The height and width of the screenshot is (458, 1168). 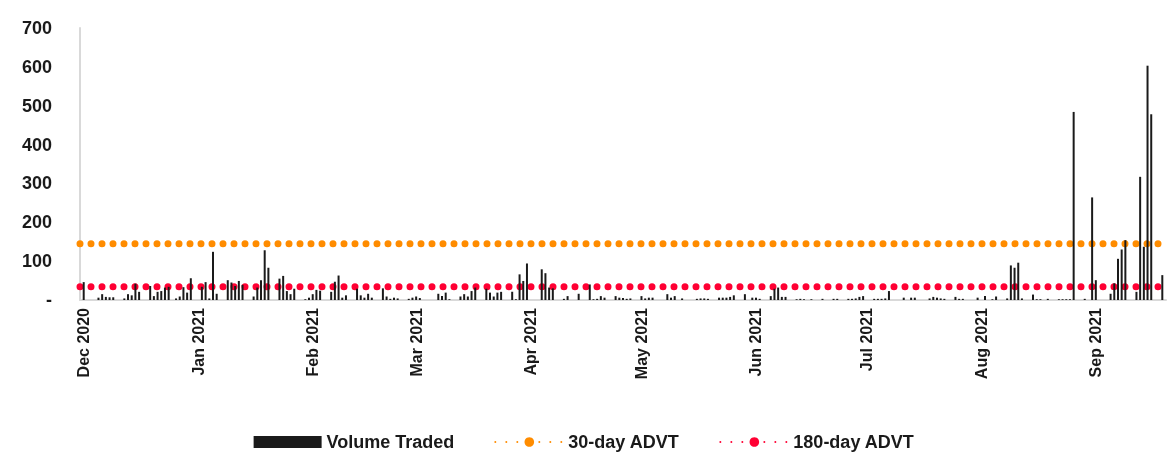 I want to click on x-tick-label: Sep 2021, so click(x=1096, y=342).